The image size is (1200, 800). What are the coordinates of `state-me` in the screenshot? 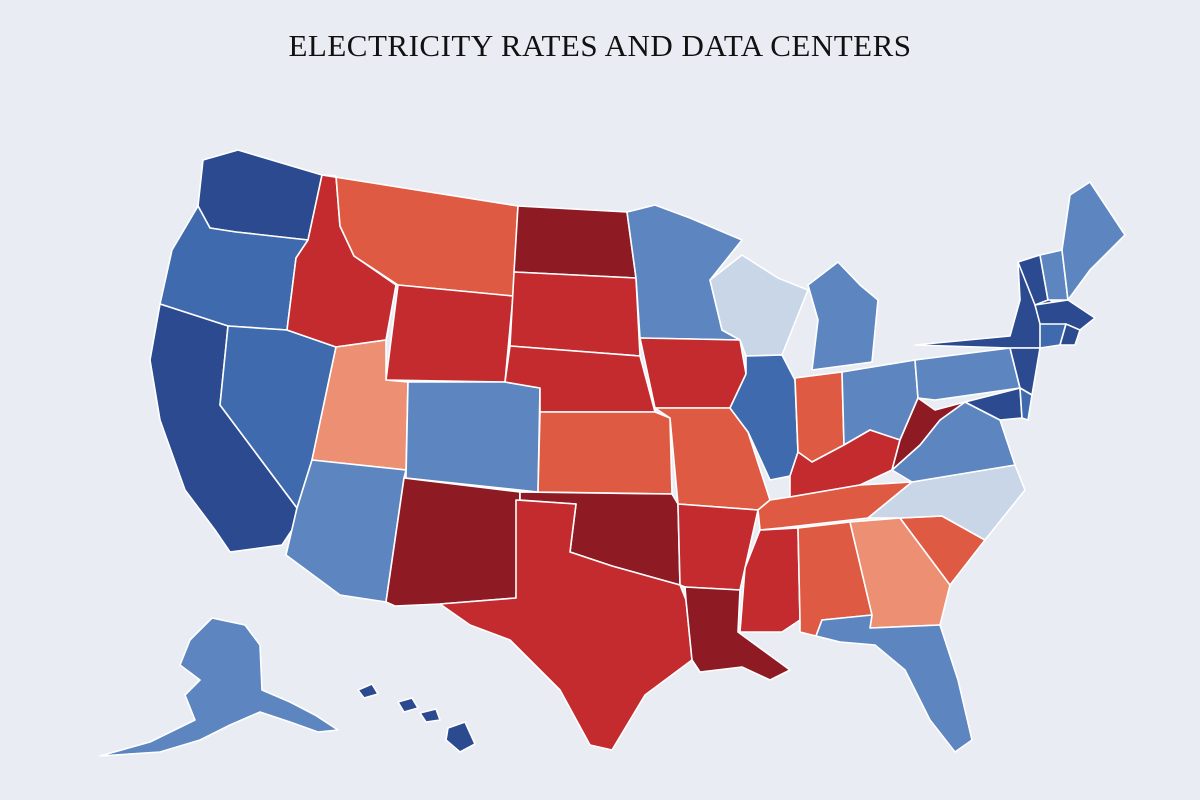 It's located at (1093, 241).